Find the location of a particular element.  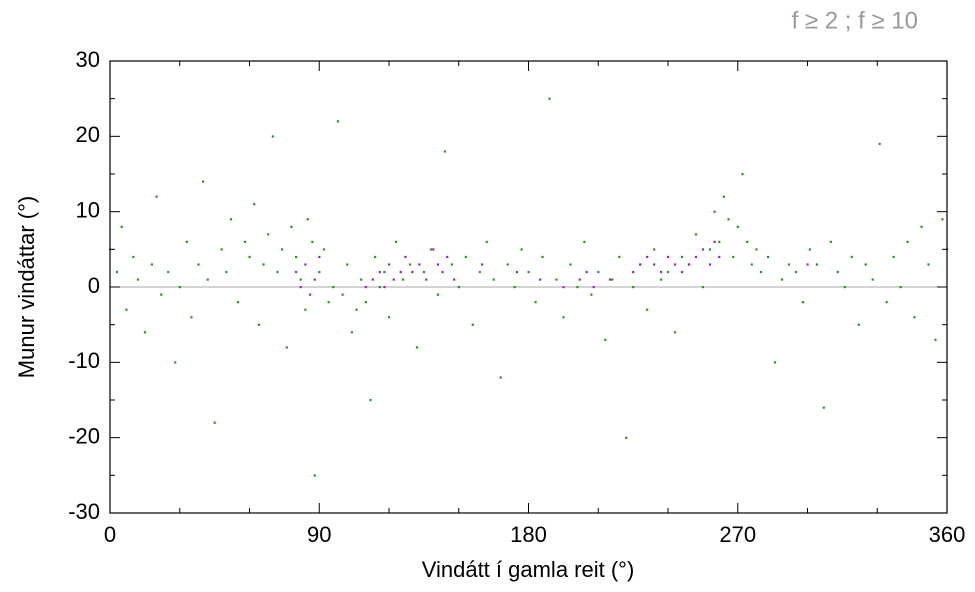

x-tick-label: 270 is located at coordinates (737, 534).